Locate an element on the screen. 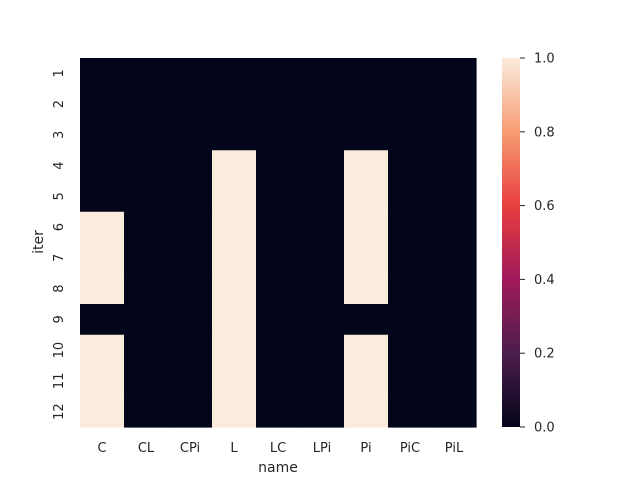  y-tick-label: 3 is located at coordinates (59, 135).